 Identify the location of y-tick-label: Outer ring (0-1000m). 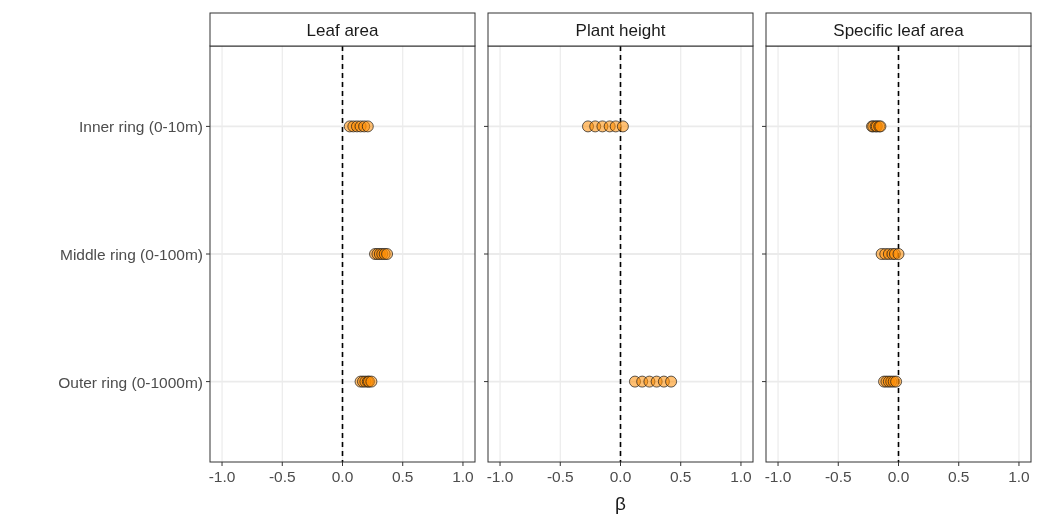
(130, 382).